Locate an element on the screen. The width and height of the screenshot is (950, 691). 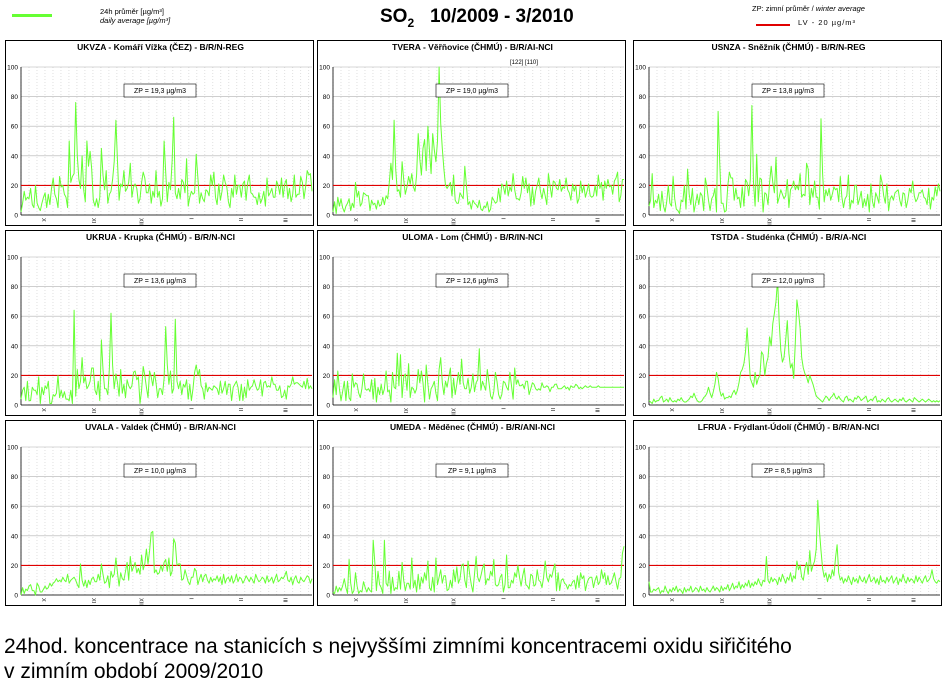
caption-line-2: v zimním období 2009/2010 is located at coordinates (134, 671).